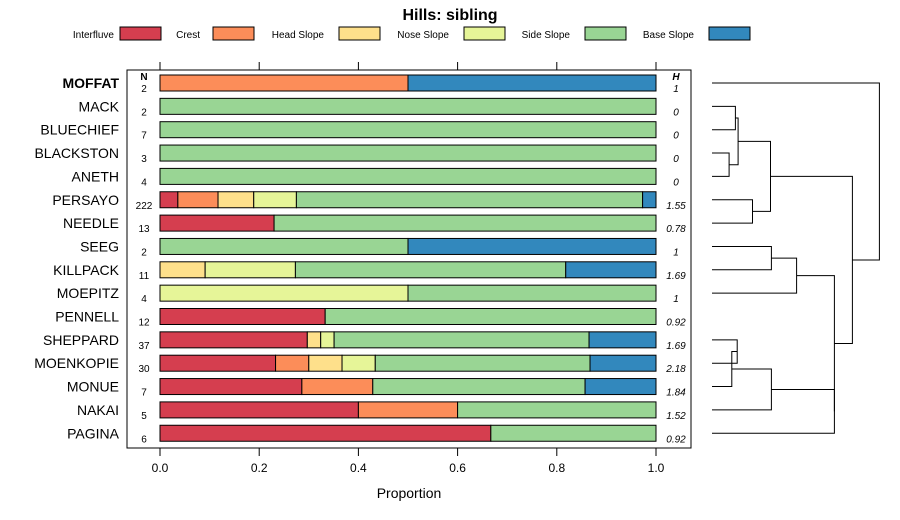  What do you see at coordinates (81, 340) in the screenshot?
I see `row-label: SHEPPARD` at bounding box center [81, 340].